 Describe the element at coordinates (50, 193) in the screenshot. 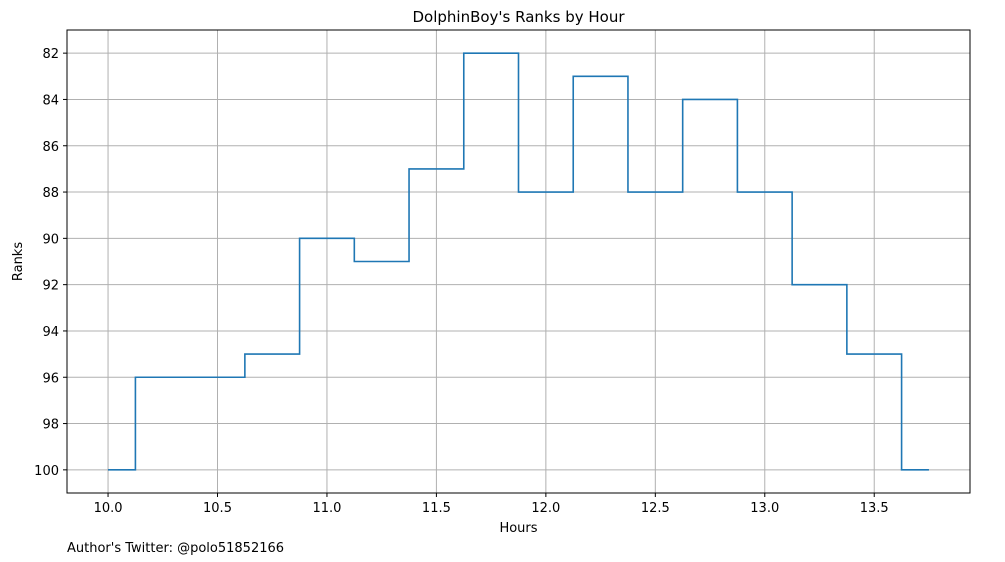

I see `y-tick-label: 88` at that location.